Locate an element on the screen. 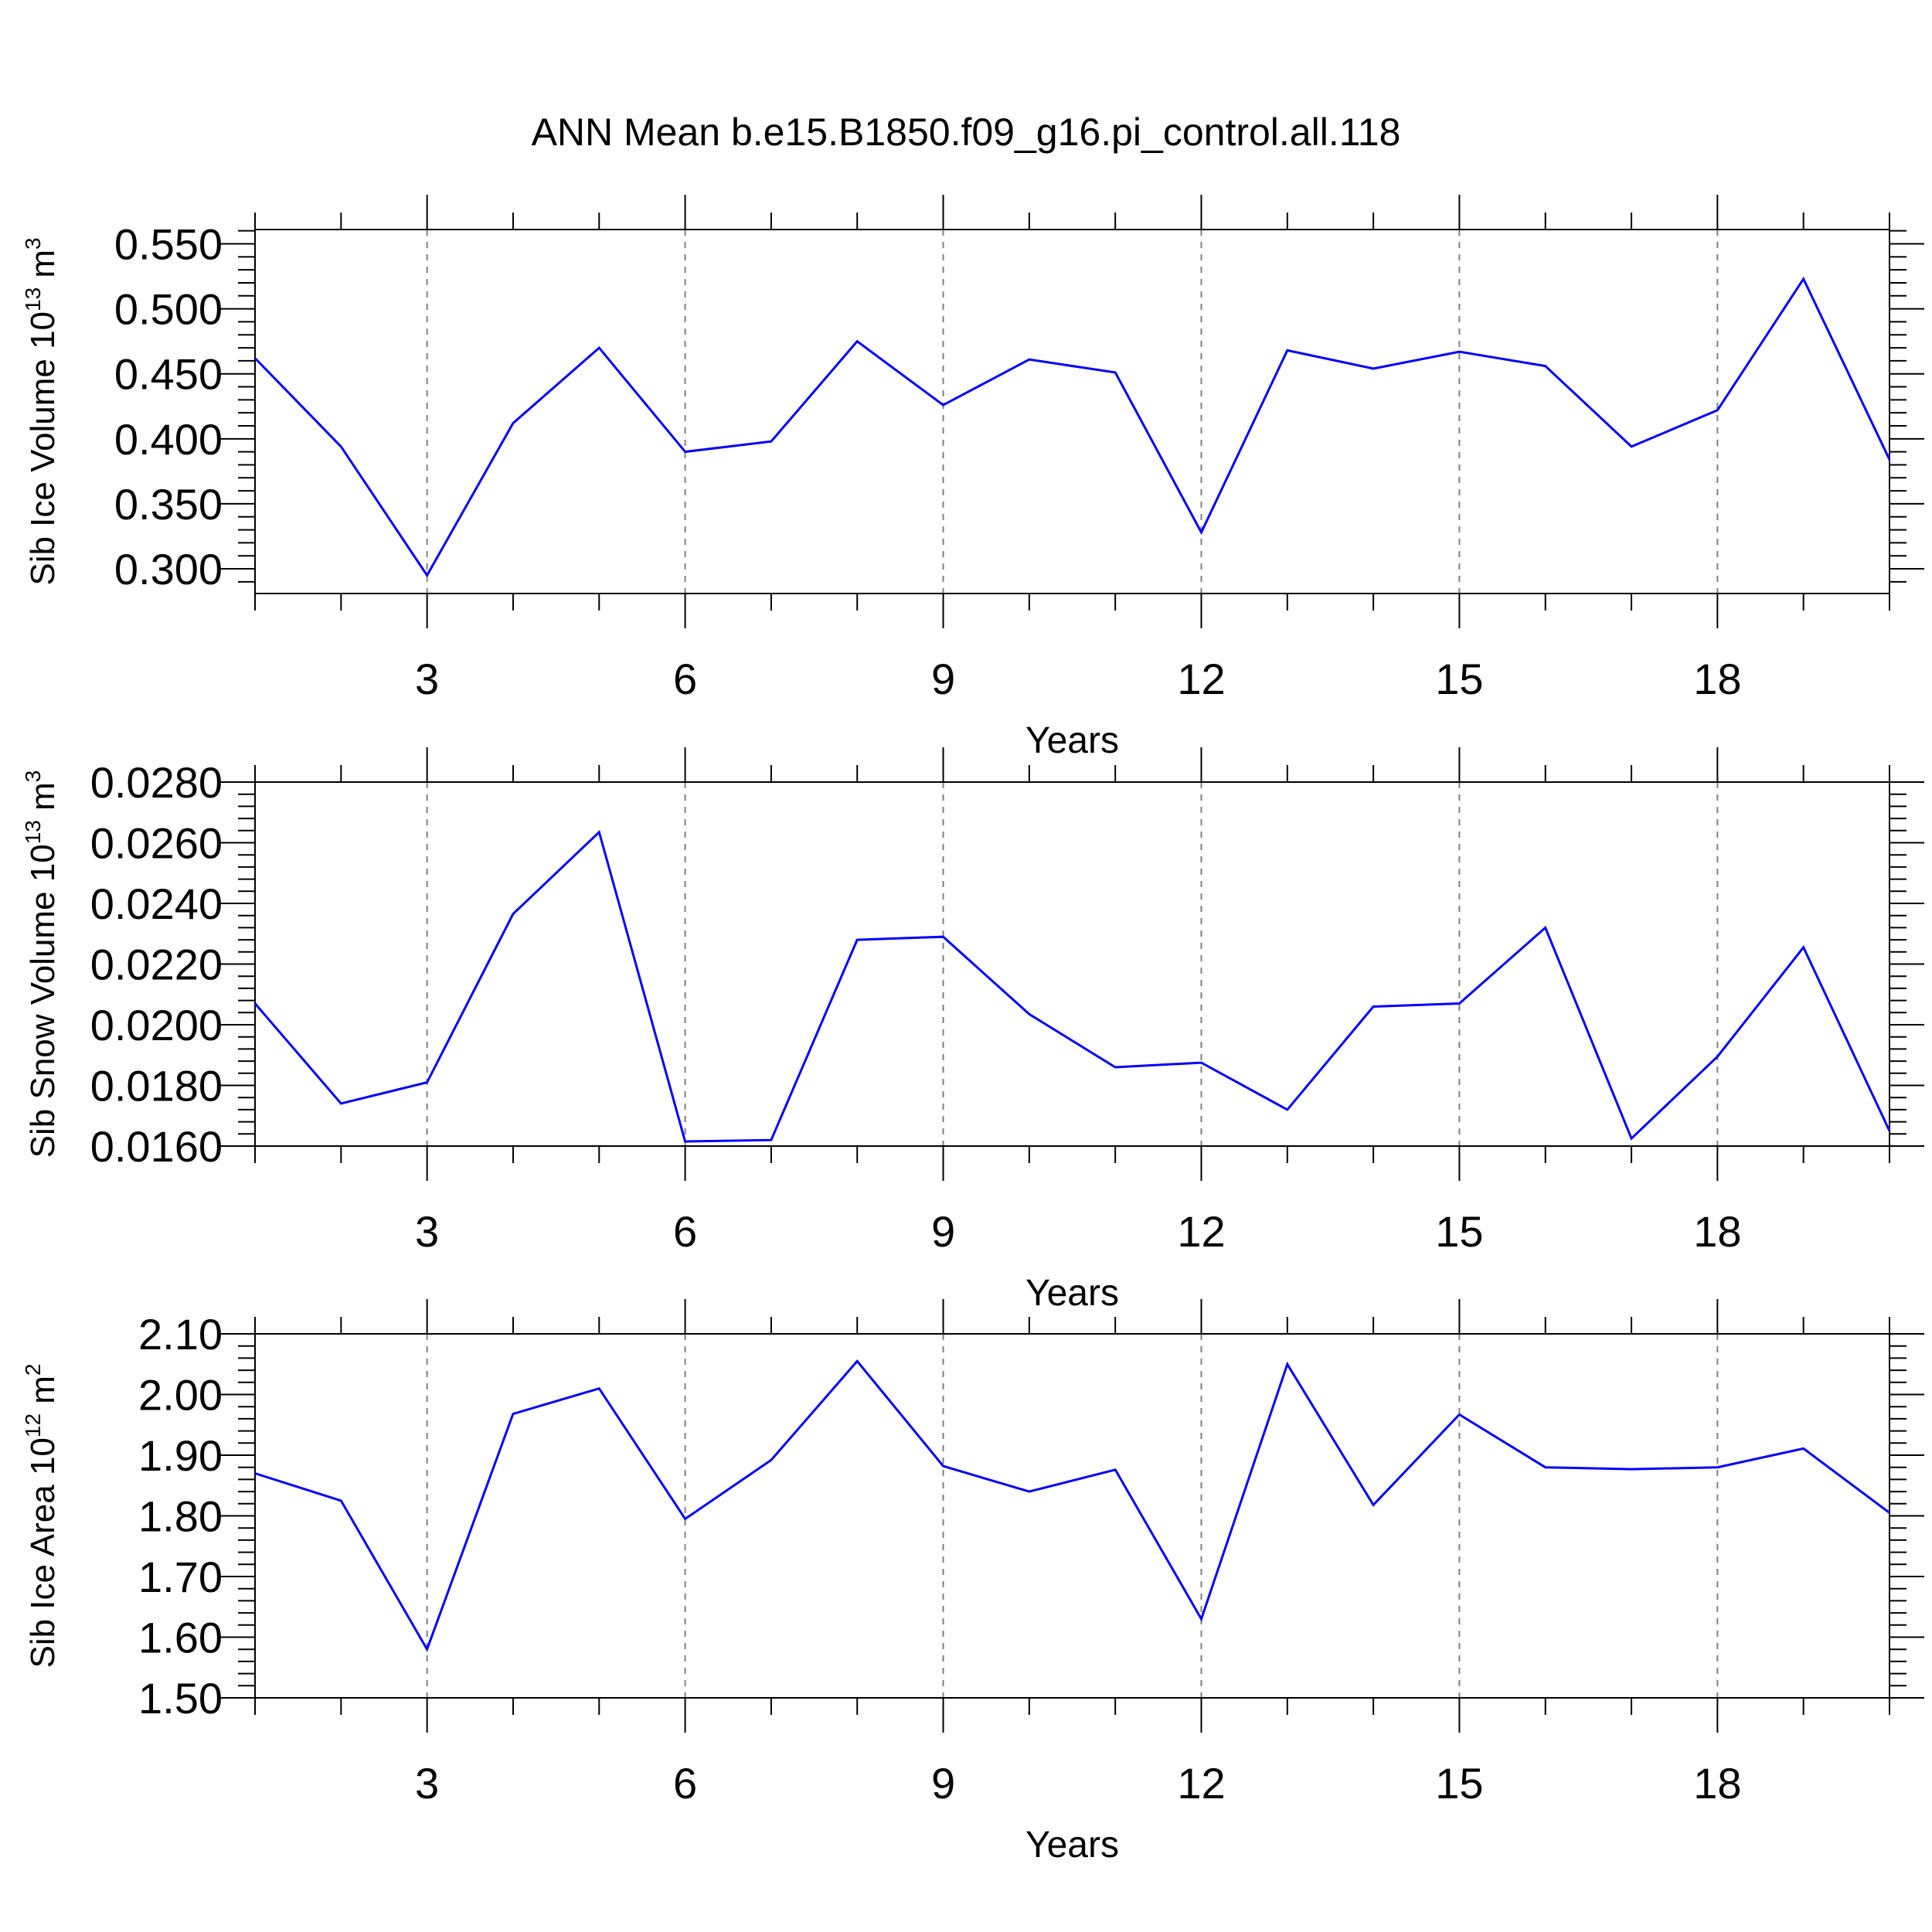  y-tick-label: 2.10 is located at coordinates (181, 1334).